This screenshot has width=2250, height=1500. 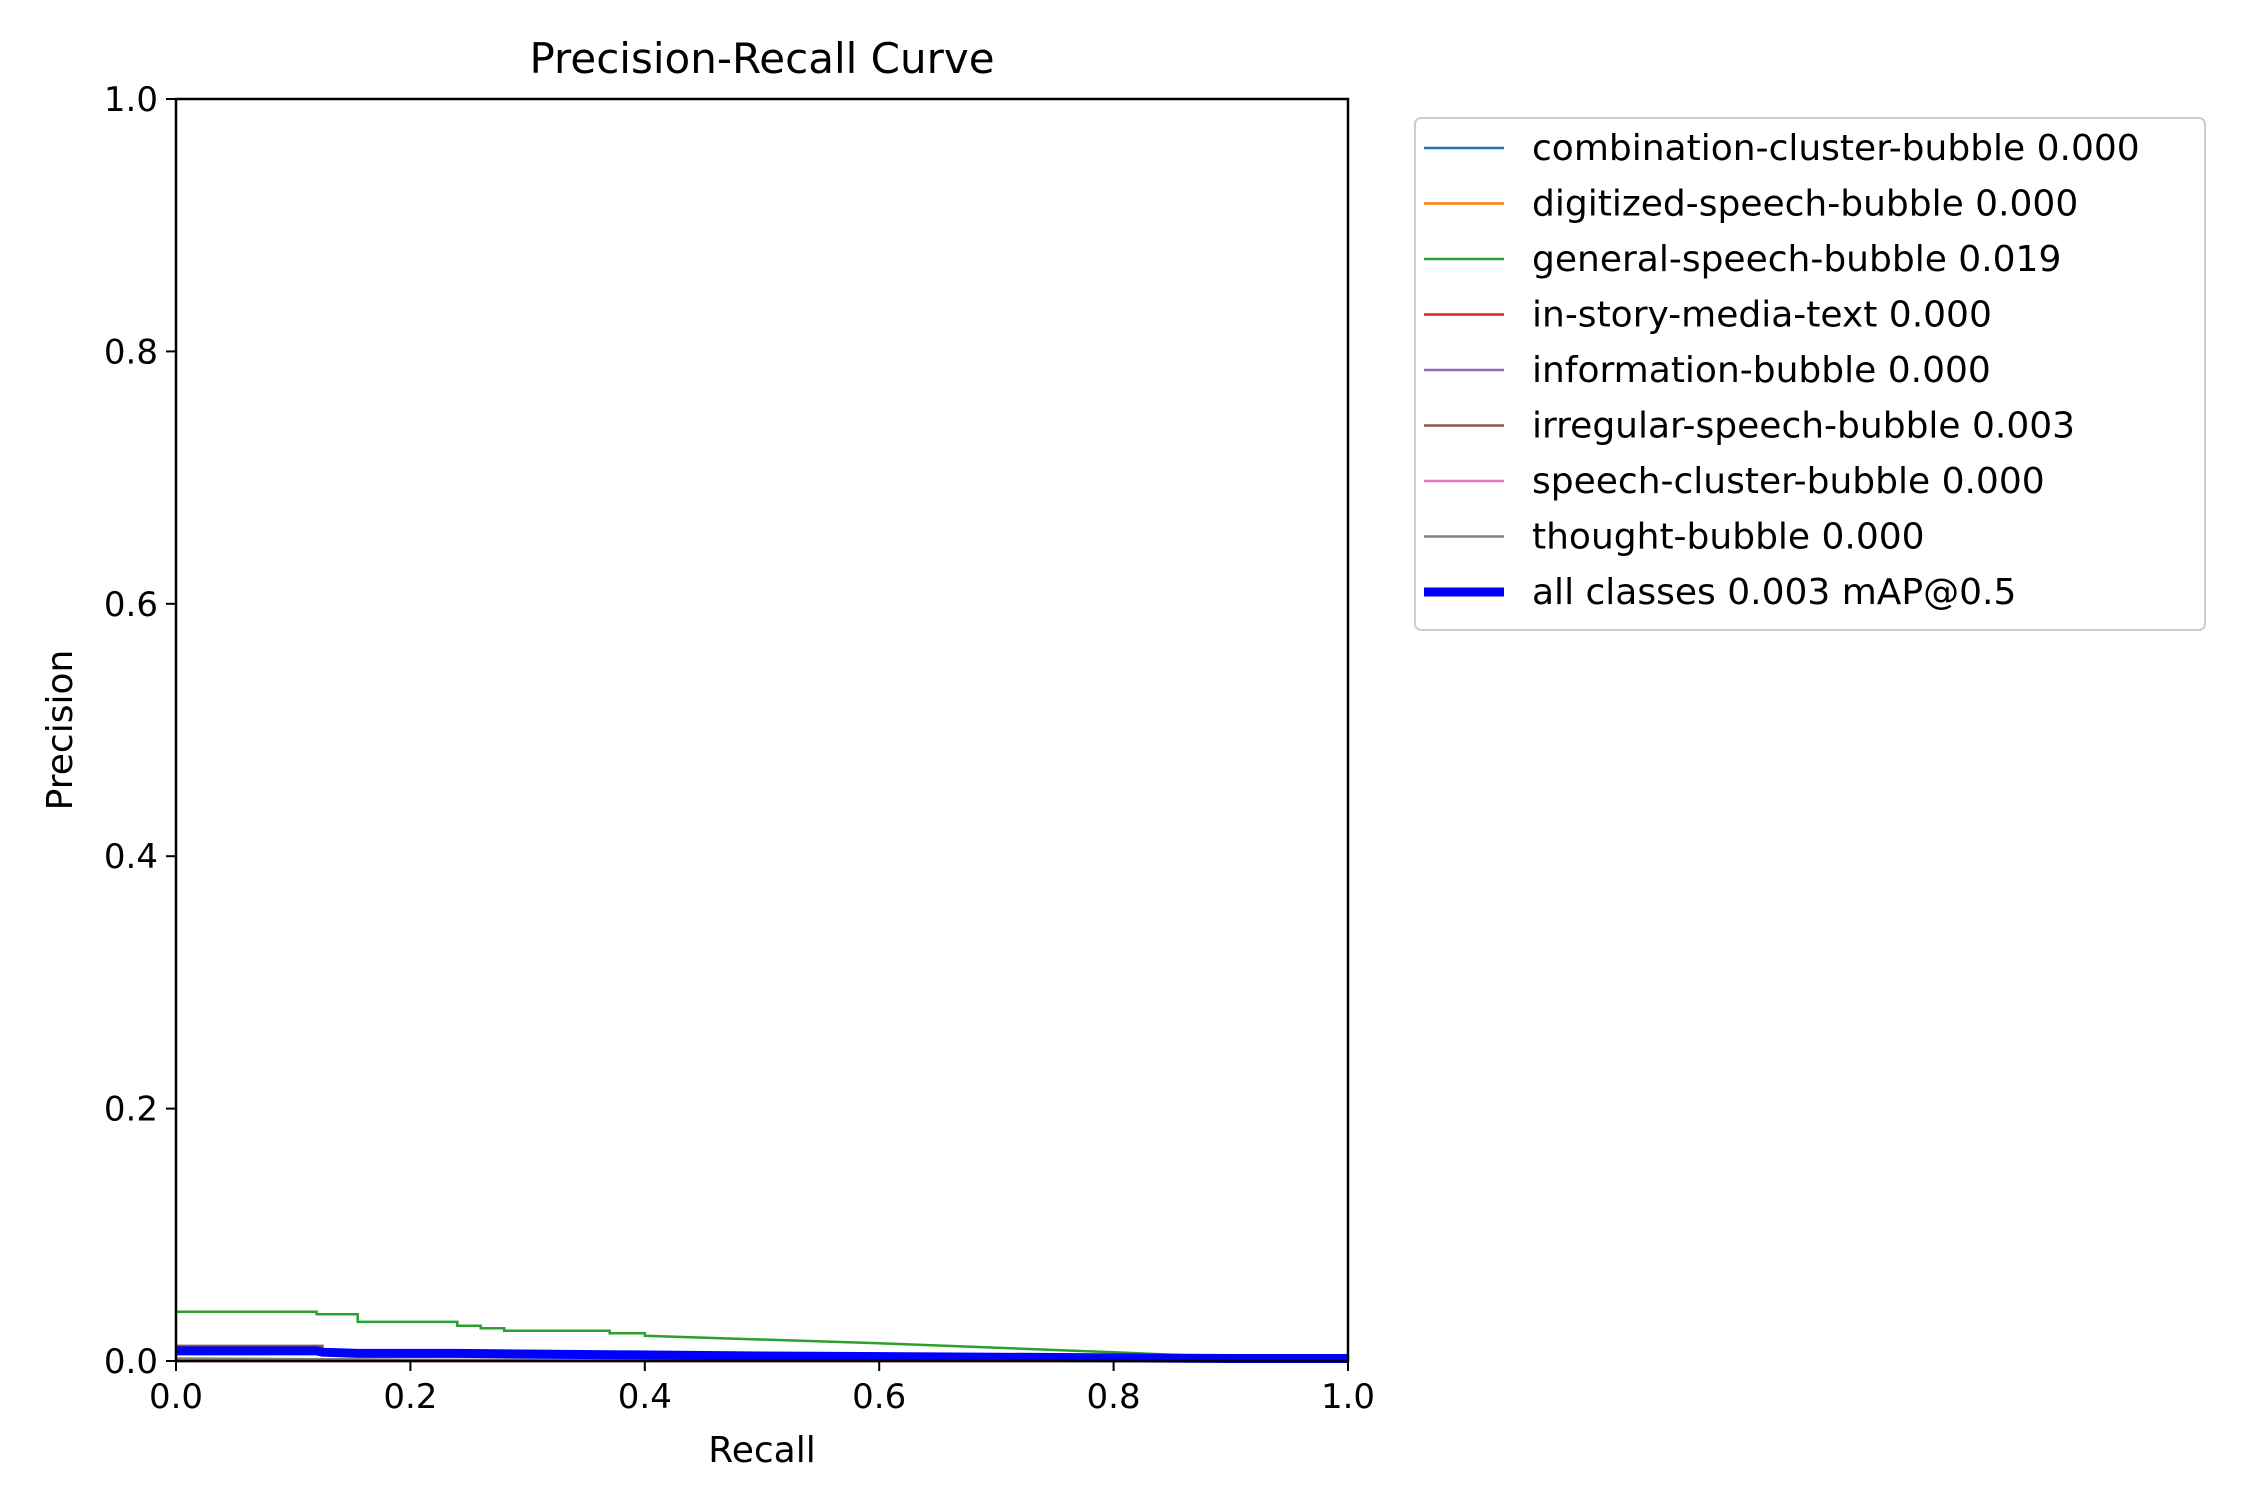 What do you see at coordinates (1774, 592) in the screenshot?
I see `legend-label: all classes 0.003 mAP@0.5` at bounding box center [1774, 592].